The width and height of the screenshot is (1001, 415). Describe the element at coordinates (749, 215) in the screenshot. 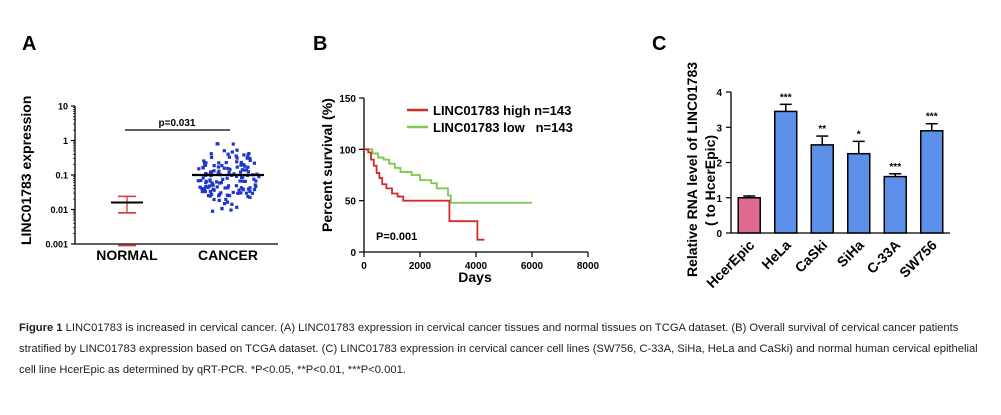

I see `bar-hcerepic` at that location.